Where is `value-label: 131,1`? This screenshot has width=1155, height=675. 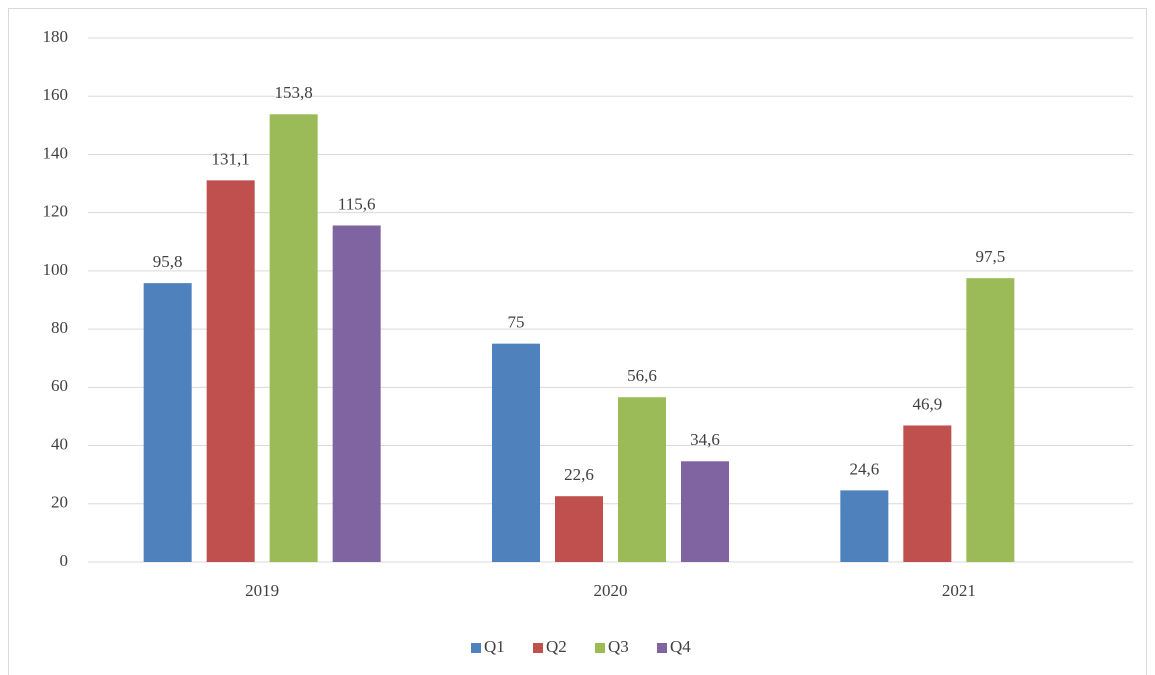 value-label: 131,1 is located at coordinates (231, 158).